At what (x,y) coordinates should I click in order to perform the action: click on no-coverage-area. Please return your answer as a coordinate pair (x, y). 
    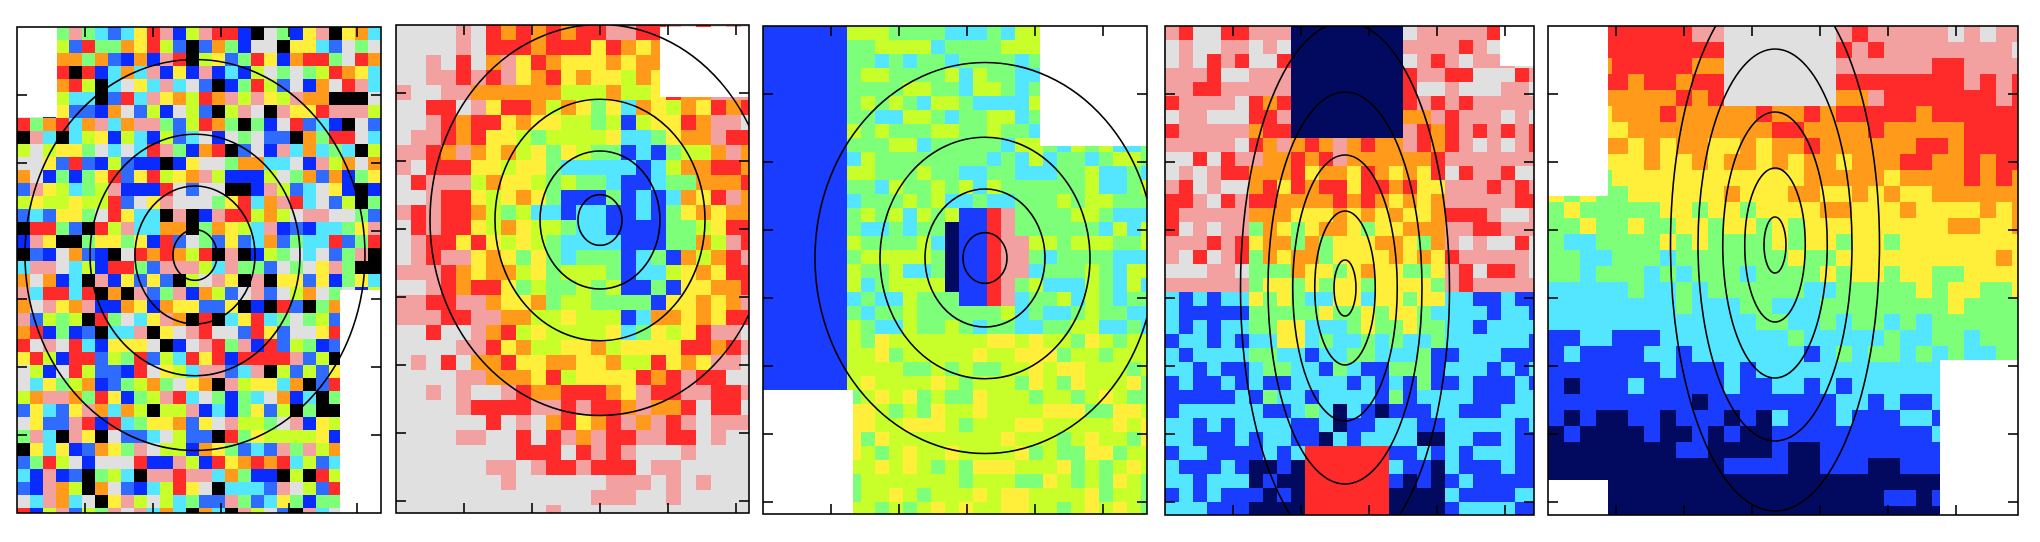
    Looking at the image, I should click on (1979, 437).